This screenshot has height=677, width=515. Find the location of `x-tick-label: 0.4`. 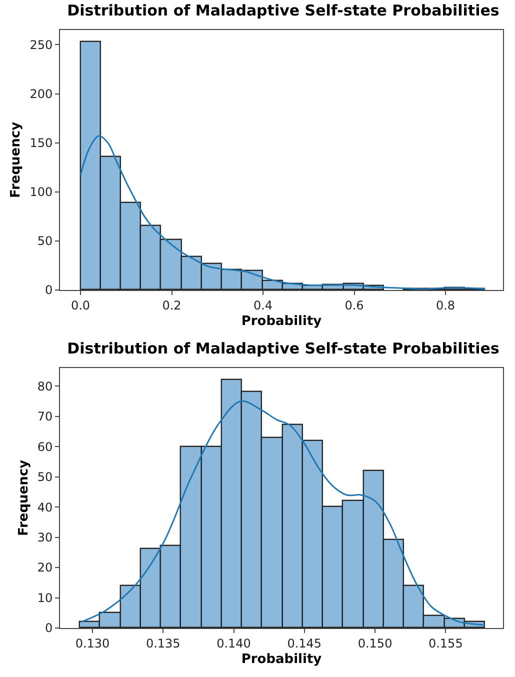

x-tick-label: 0.4 is located at coordinates (263, 305).